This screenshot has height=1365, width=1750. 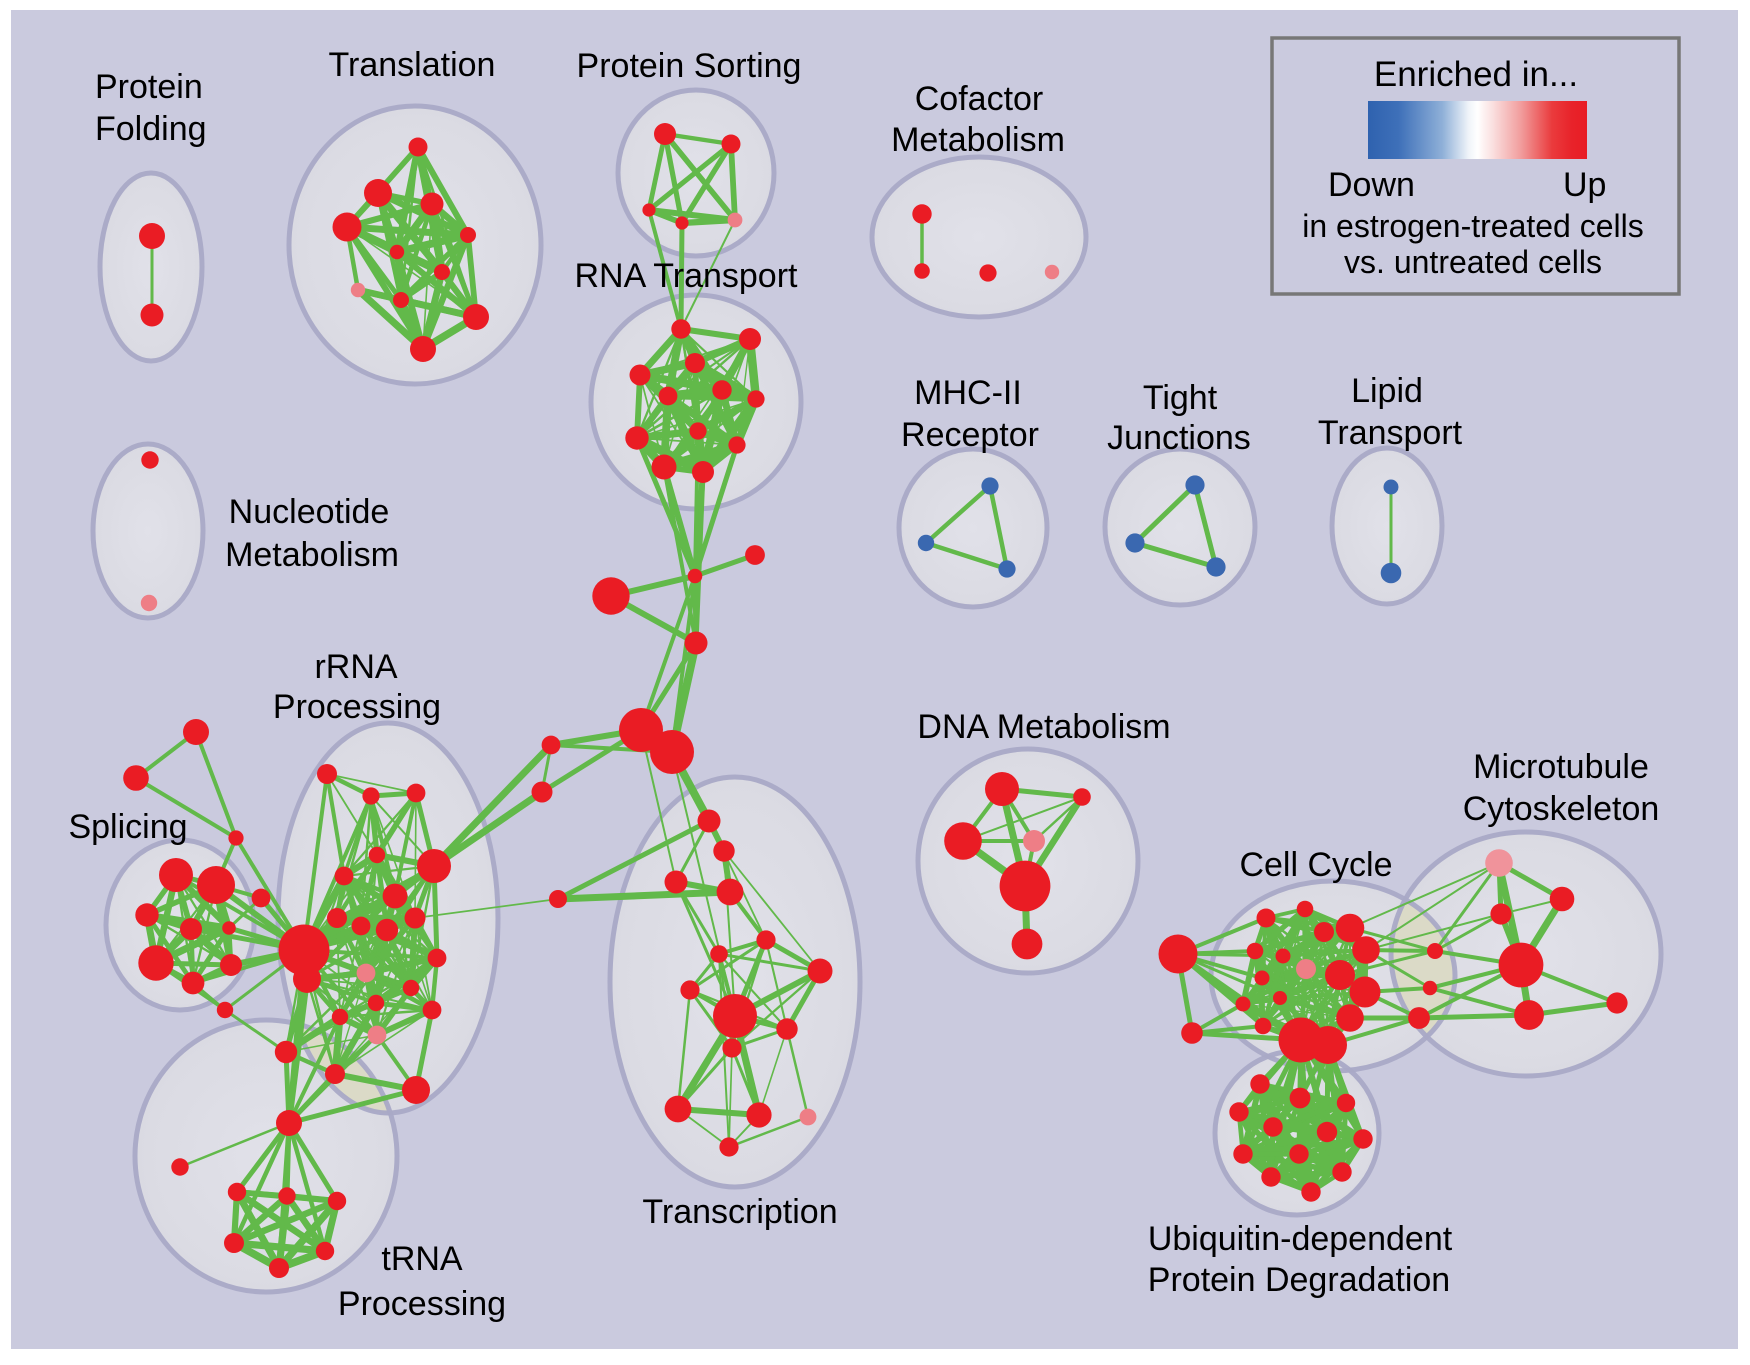 What do you see at coordinates (1300, 1239) in the screenshot?
I see `svg-text: Ubiquitin-dependent` at bounding box center [1300, 1239].